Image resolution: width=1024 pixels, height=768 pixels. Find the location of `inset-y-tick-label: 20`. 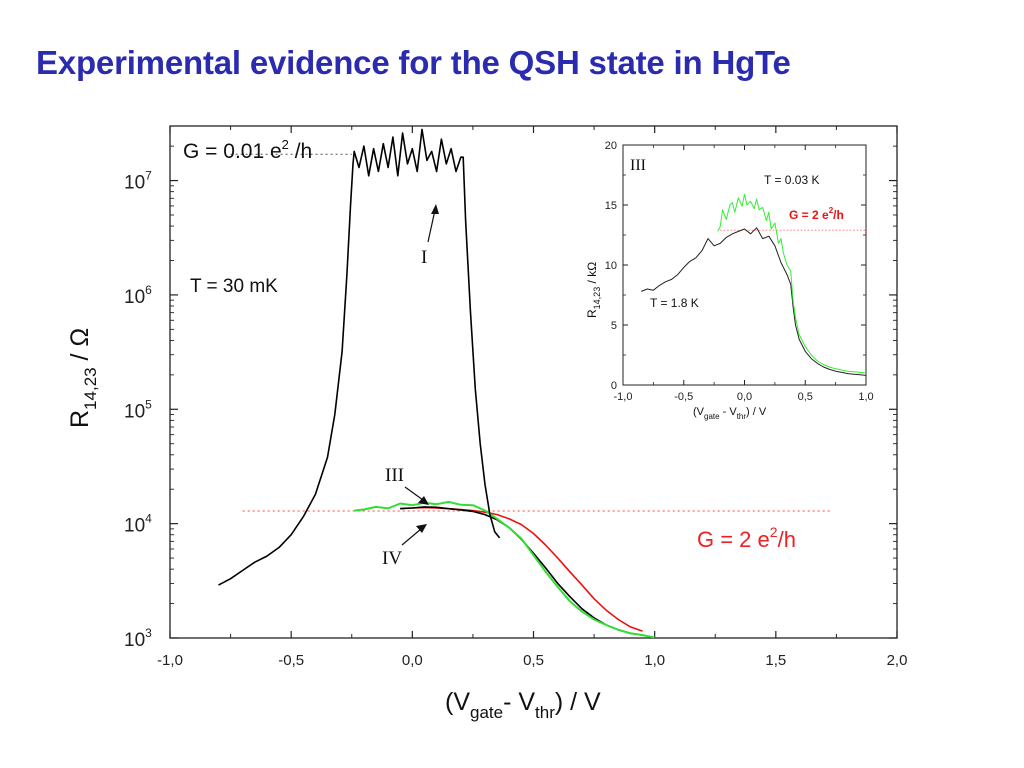

inset-y-tick-label: 20 is located at coordinates (611, 146).